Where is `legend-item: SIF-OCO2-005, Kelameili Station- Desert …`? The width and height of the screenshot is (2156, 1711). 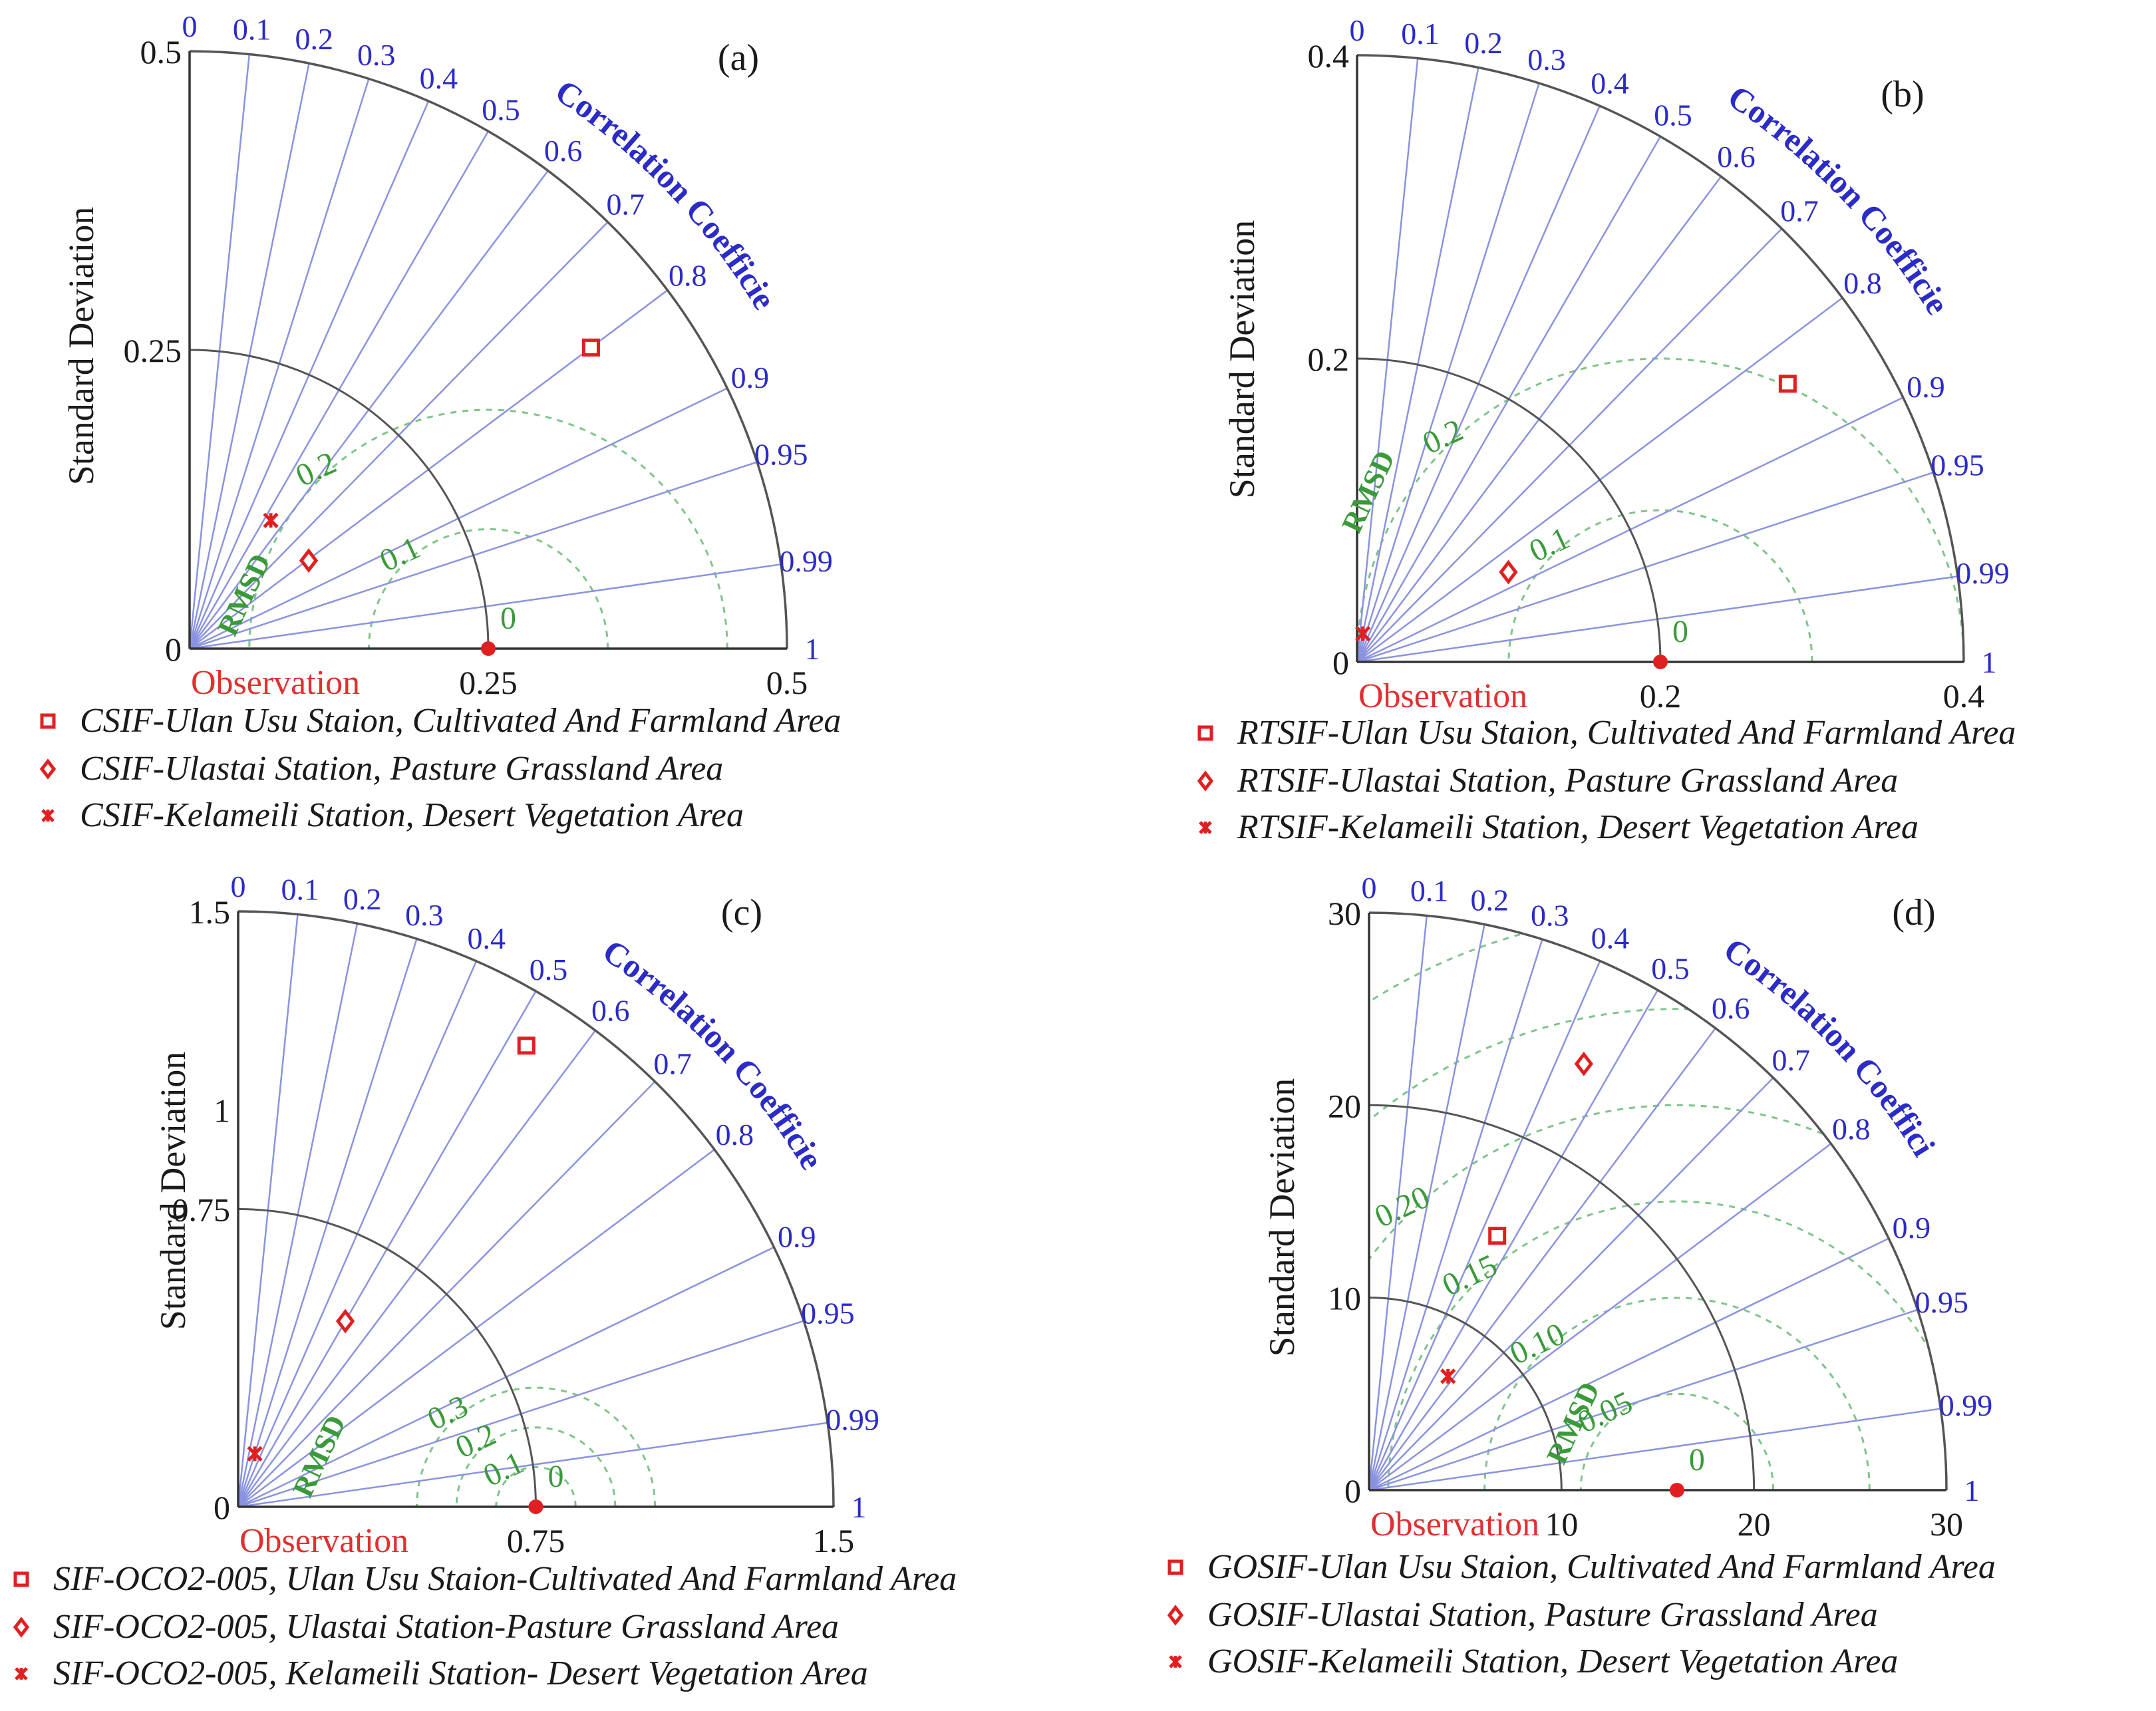
legend-item: SIF-OCO2-005, Kelameili Station- Desert … is located at coordinates (442, 1673).